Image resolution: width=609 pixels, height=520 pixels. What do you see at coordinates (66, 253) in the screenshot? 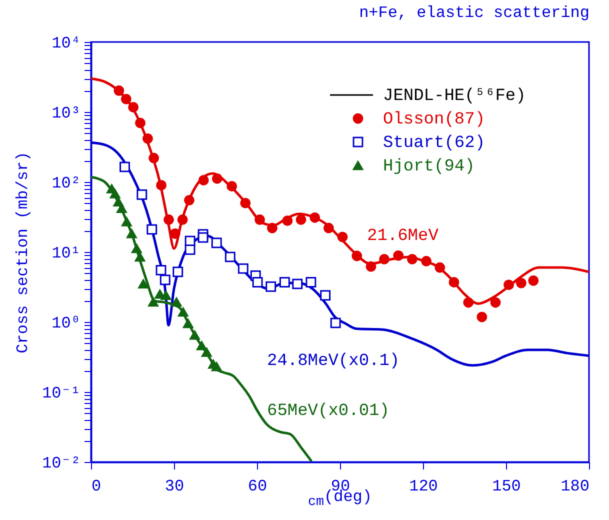
I see `y-tick-label: 10¹` at bounding box center [66, 253].